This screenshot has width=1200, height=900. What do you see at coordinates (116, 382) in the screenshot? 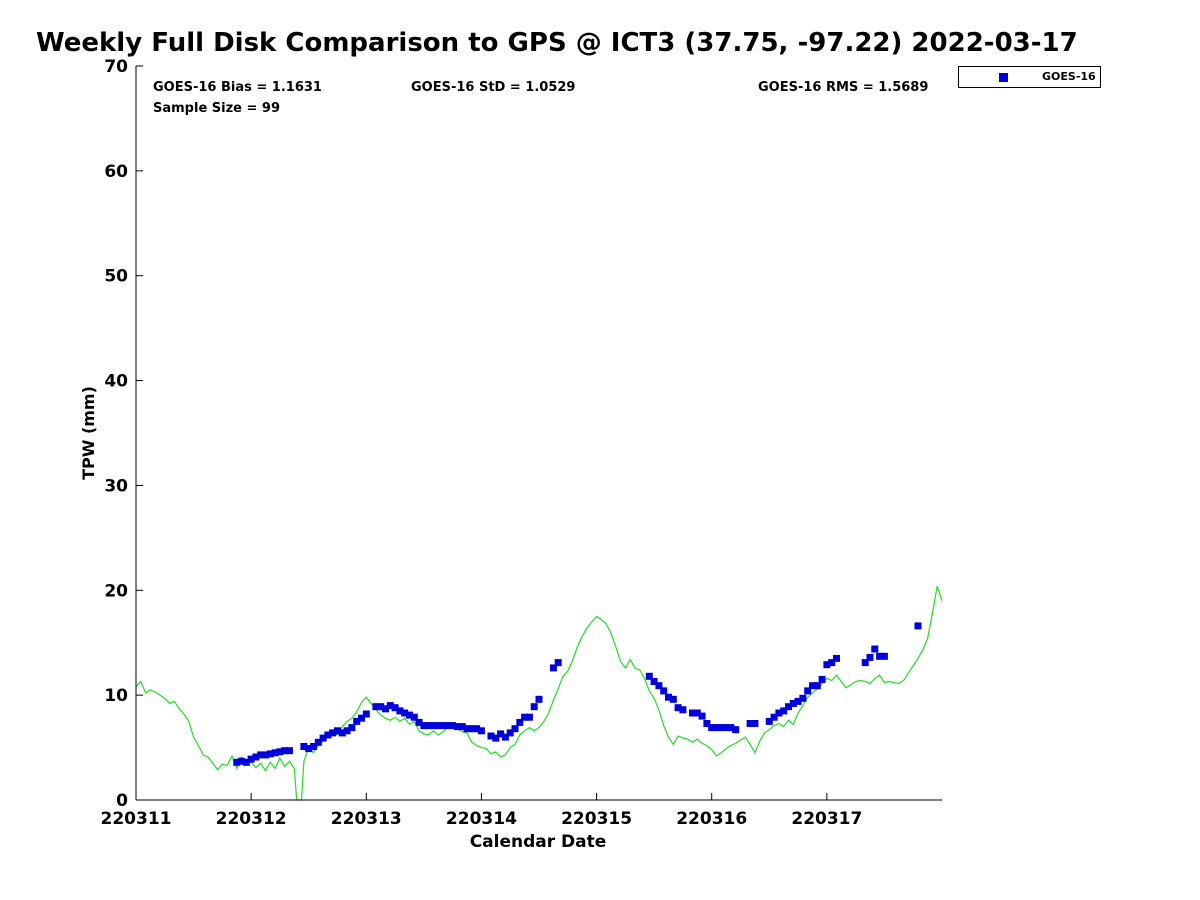
I see `y-tick-label: 40` at bounding box center [116, 382].